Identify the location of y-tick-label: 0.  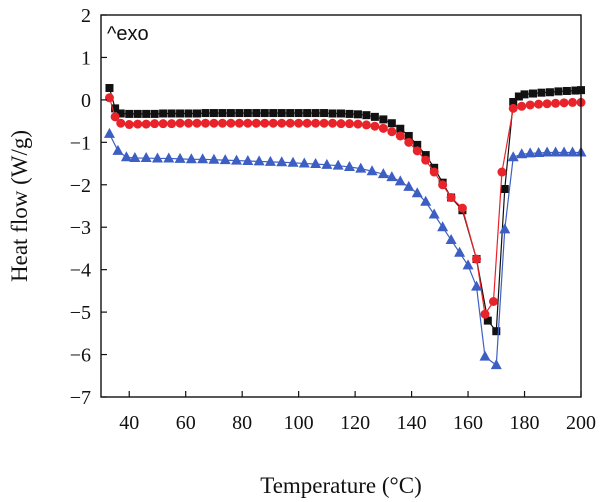
(86, 101).